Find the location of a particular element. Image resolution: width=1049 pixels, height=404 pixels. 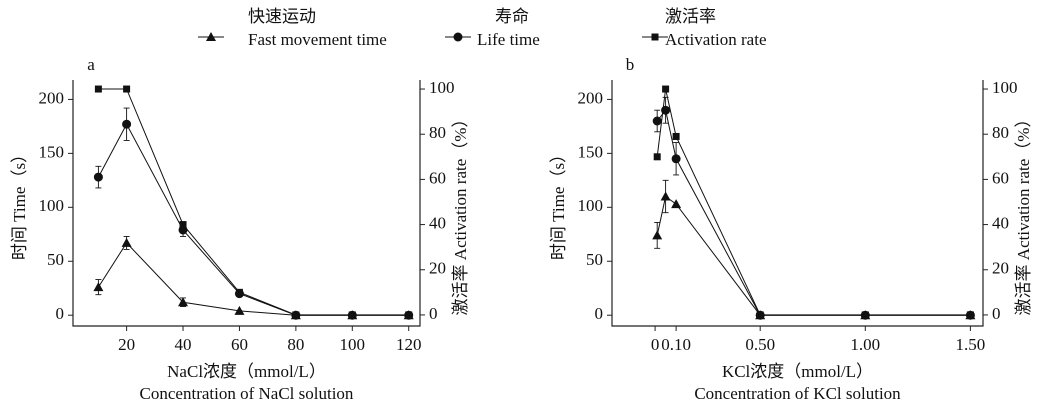

x-tick-label: 1.50 is located at coordinates (971, 344).